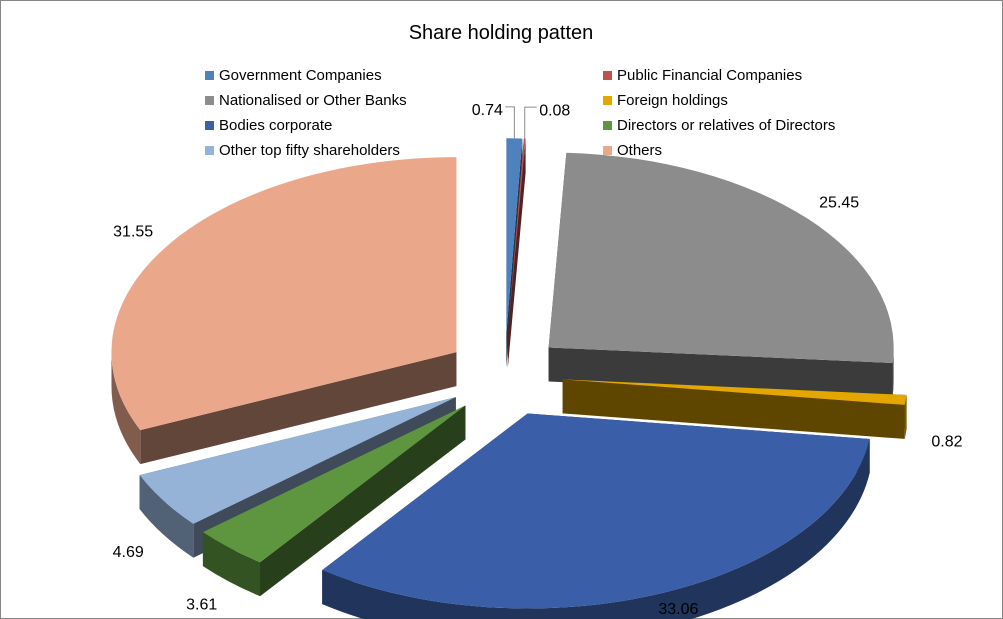 The image size is (1003, 619). I want to click on legend-label-foreign-holdings: Foreign holdings, so click(672, 100).